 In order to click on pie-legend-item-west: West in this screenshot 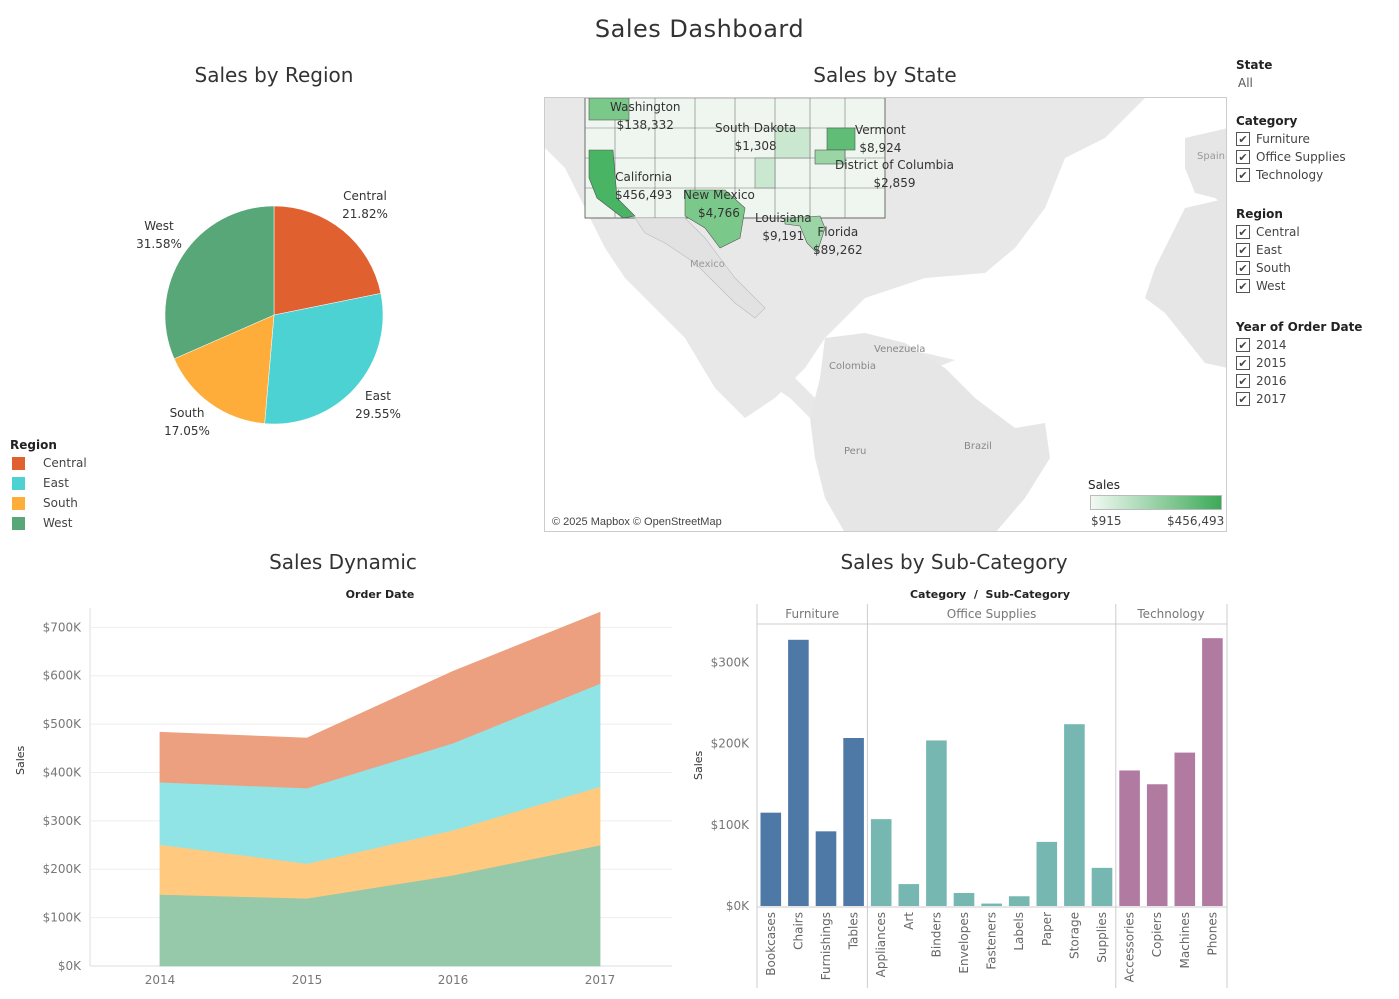, I will do `click(42, 523)`.